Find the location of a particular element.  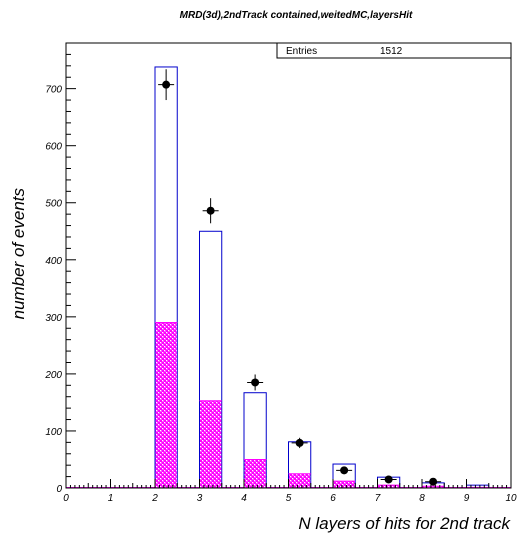

stats-box-frame is located at coordinates (394, 50).